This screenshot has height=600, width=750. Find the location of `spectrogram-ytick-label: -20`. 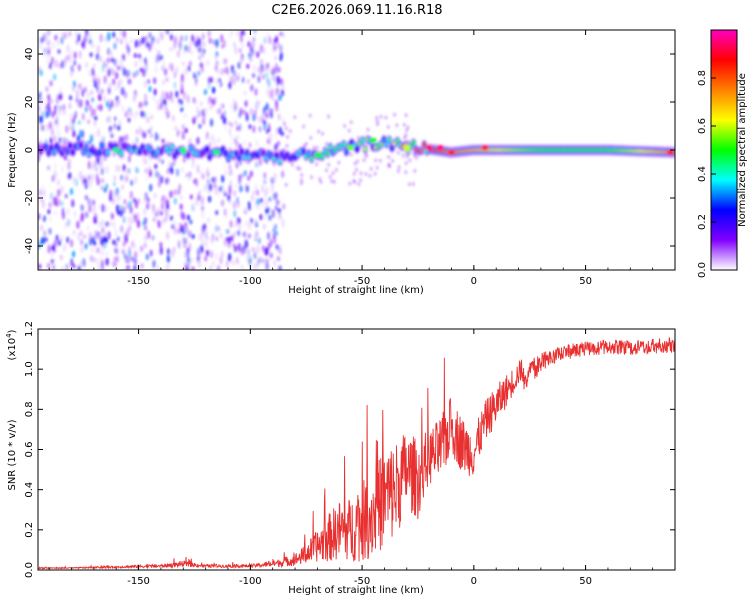

spectrogram-ytick-label: -20 is located at coordinates (29, 198).